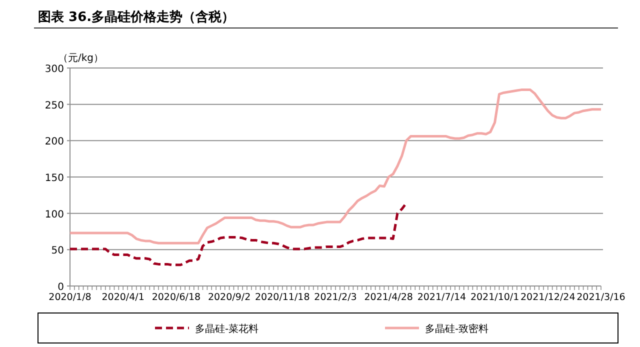  I want to click on x-tick-label: 2020/4/1, so click(123, 297).